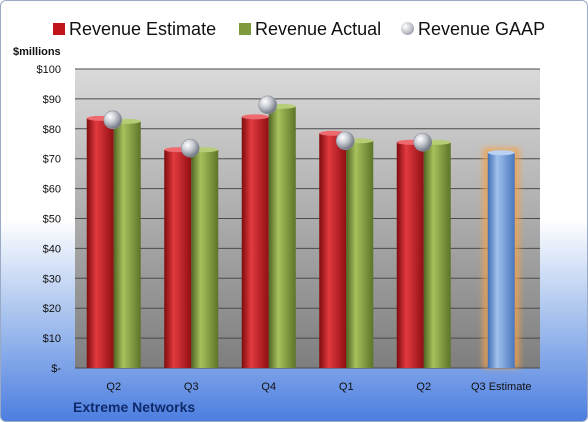 The width and height of the screenshot is (588, 422). I want to click on legend-item-actual: Revenue Actual, so click(310, 29).